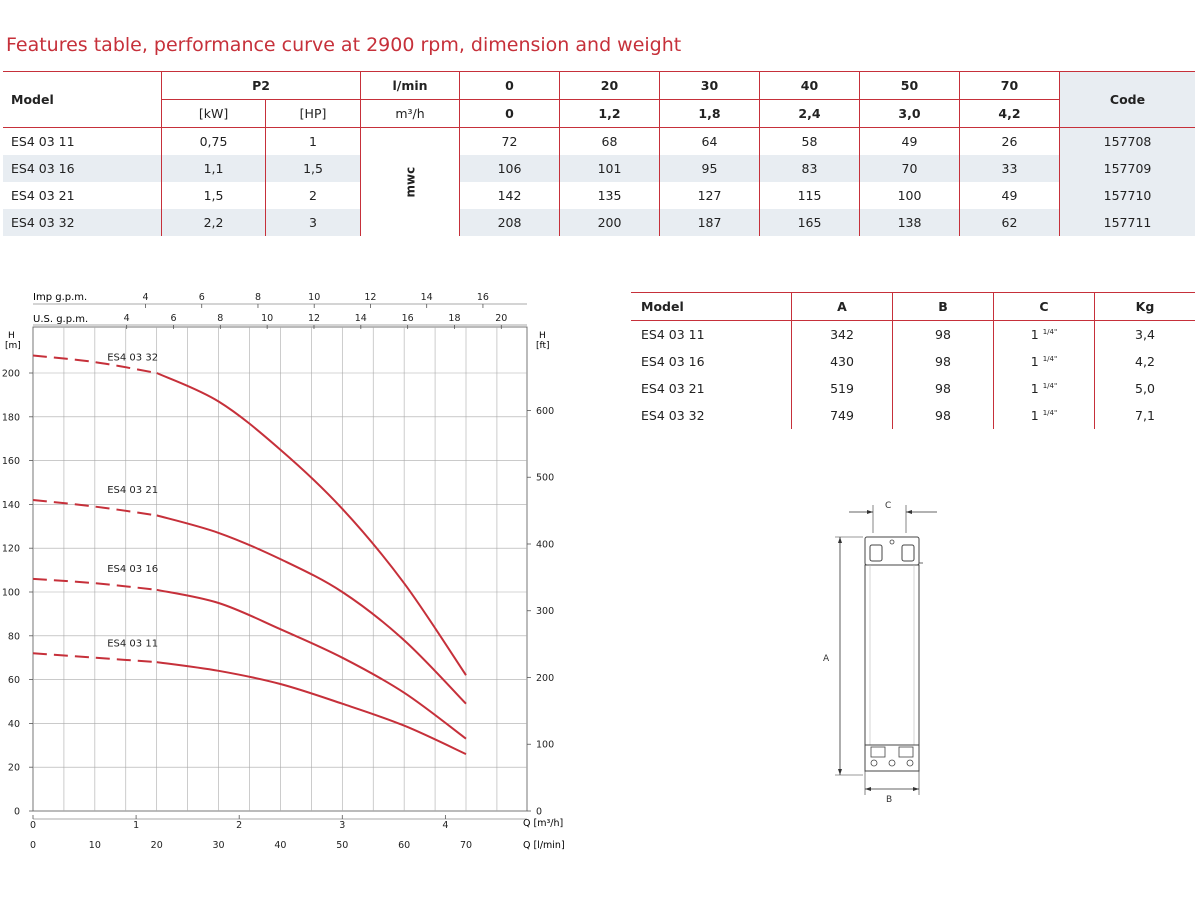 This screenshot has width=1200, height=900. I want to click on flow-m3h-3: 2,4, so click(809, 113).